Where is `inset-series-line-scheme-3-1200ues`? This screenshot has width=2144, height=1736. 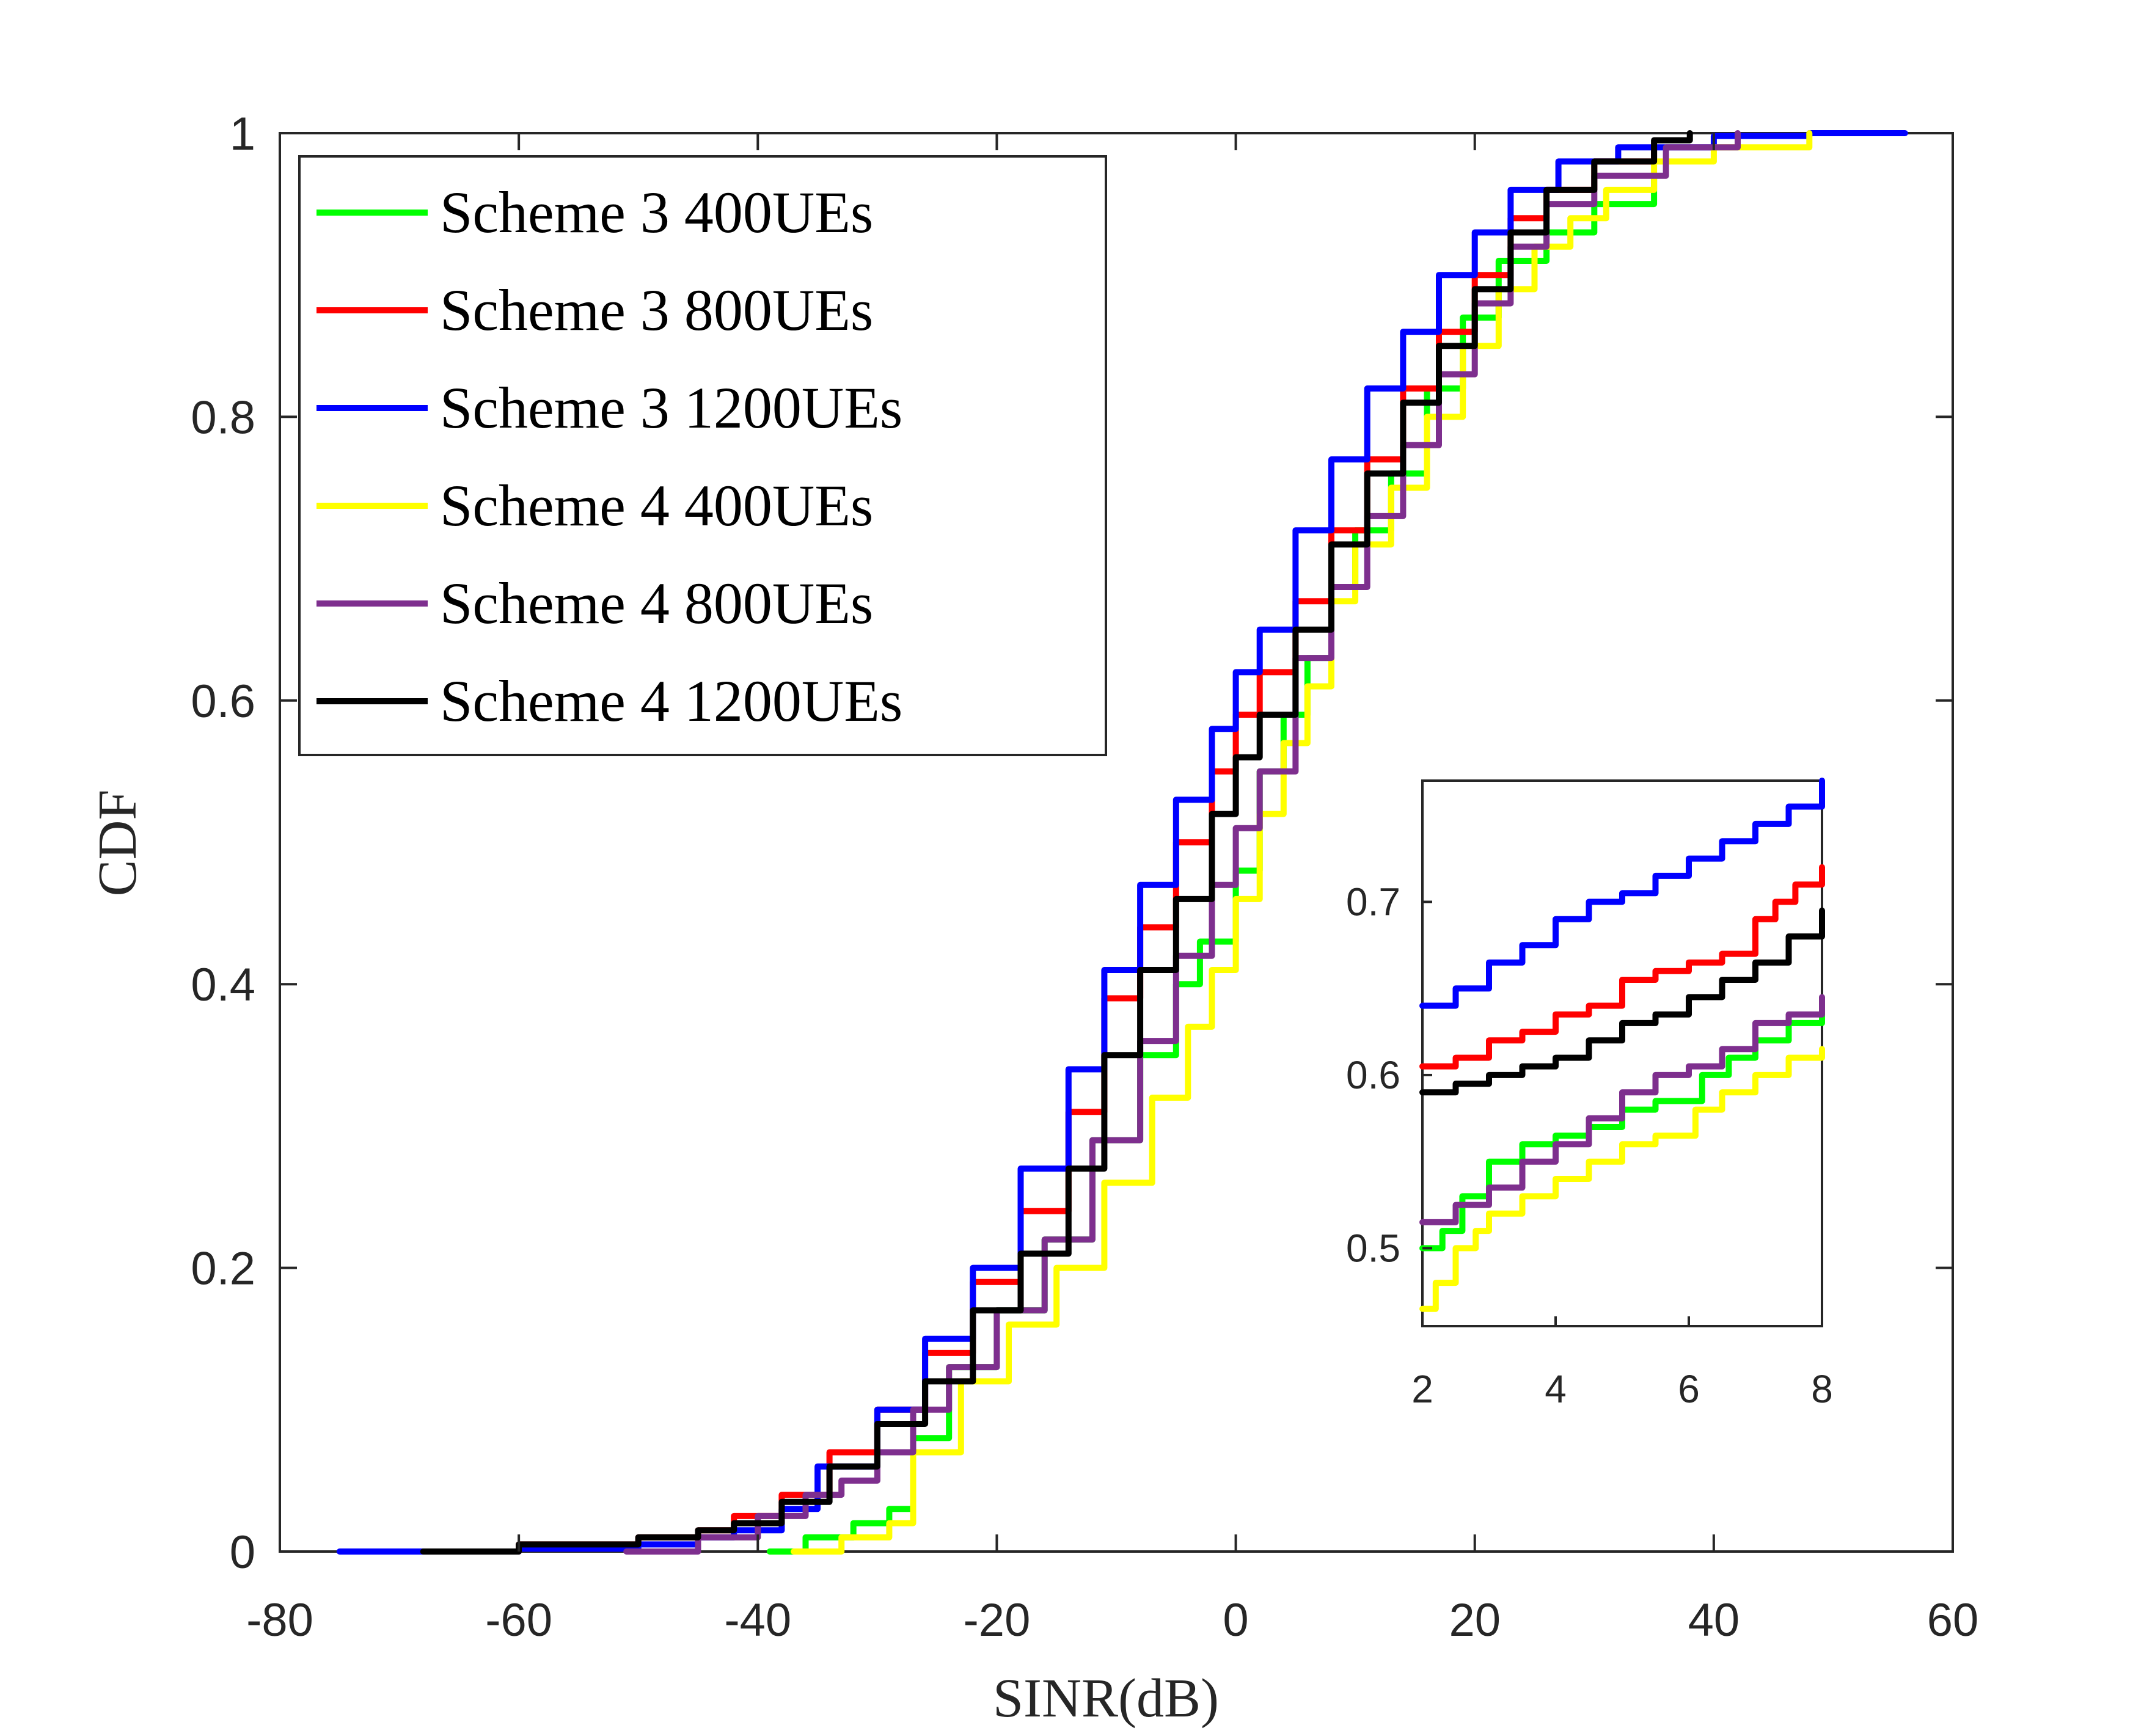 inset-series-line-scheme-3-1200ues is located at coordinates (1622, 894).